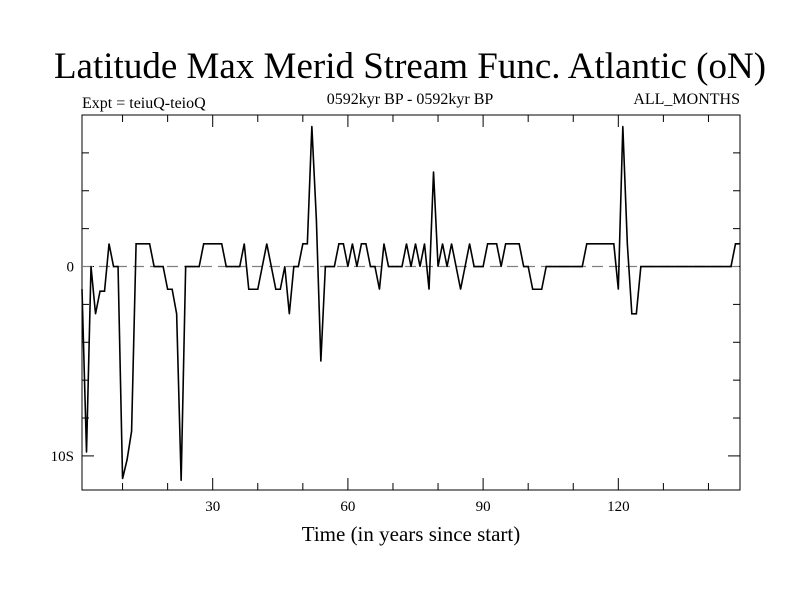  What do you see at coordinates (71, 268) in the screenshot?
I see `y-tick-label: 0` at bounding box center [71, 268].